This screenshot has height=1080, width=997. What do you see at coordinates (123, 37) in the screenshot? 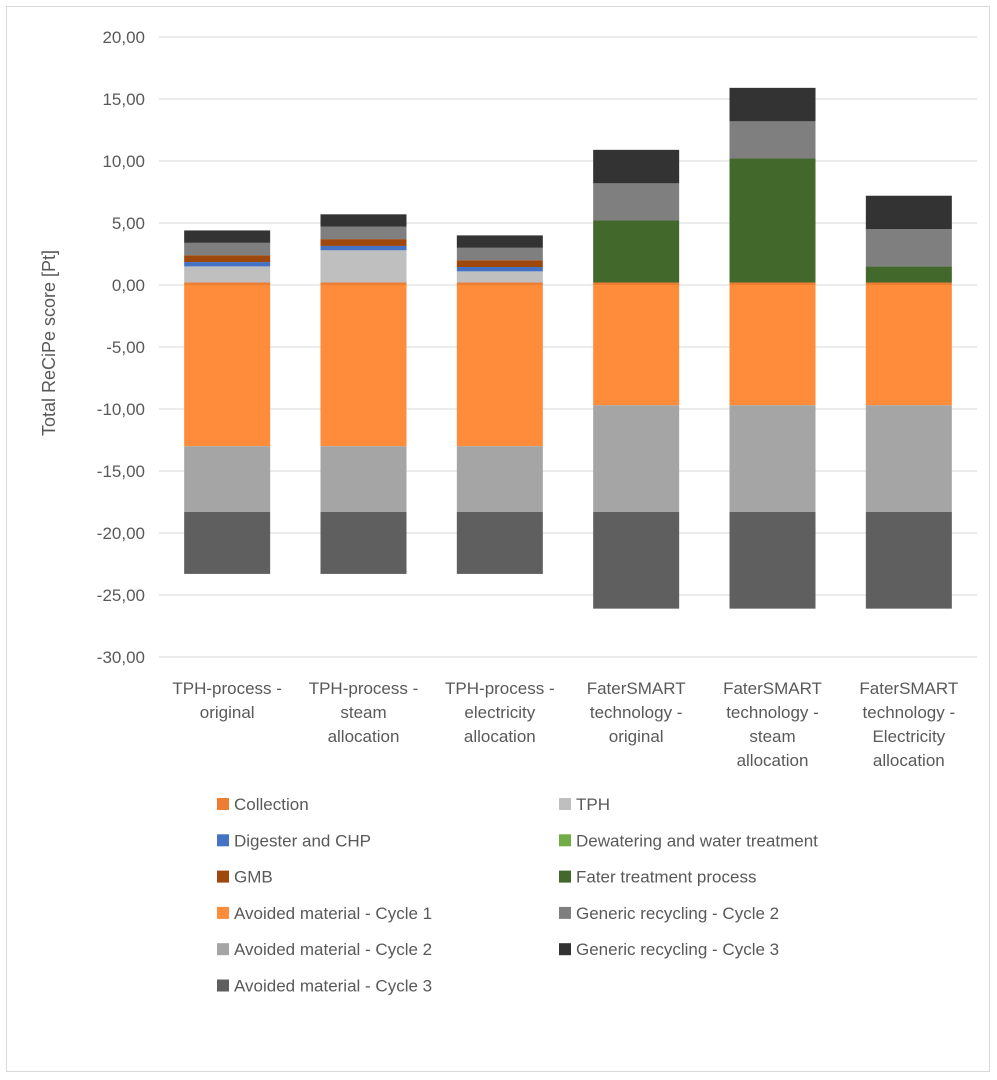
I see `y-tick-label: 20,00` at bounding box center [123, 37].